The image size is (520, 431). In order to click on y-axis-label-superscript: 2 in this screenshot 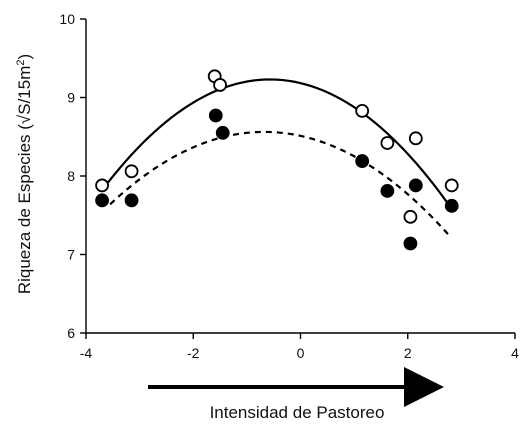, I will do `click(21, 62)`.